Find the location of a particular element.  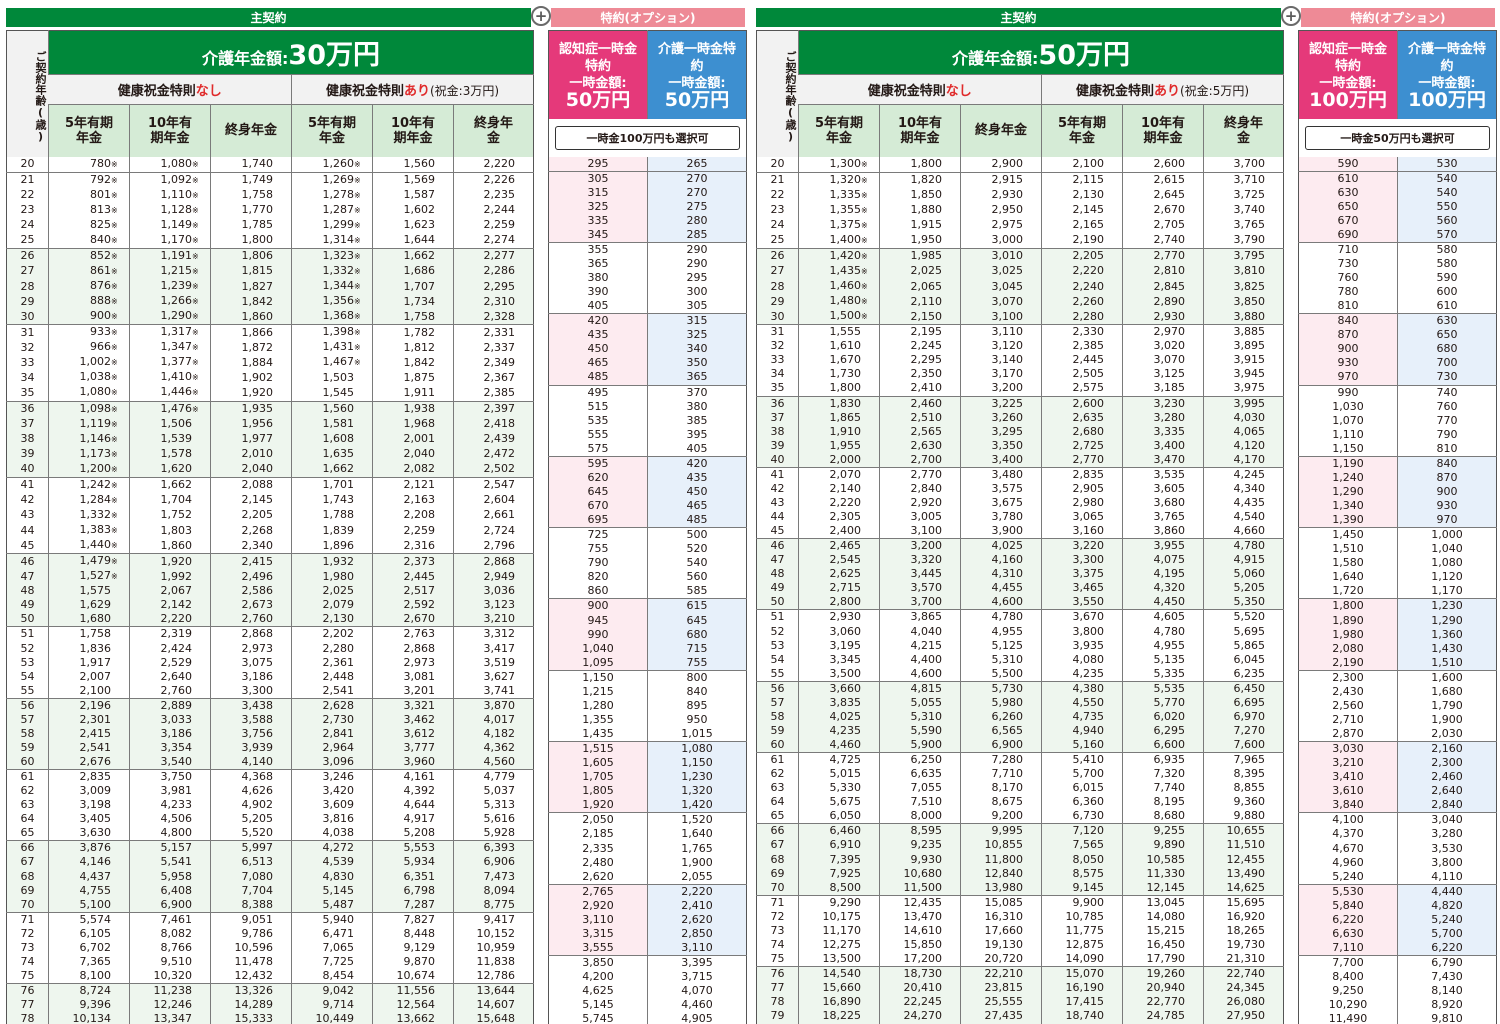

table-row: 65 6,050 8,000 9,200 6,730 8,680 9,880 is located at coordinates (1020, 816).